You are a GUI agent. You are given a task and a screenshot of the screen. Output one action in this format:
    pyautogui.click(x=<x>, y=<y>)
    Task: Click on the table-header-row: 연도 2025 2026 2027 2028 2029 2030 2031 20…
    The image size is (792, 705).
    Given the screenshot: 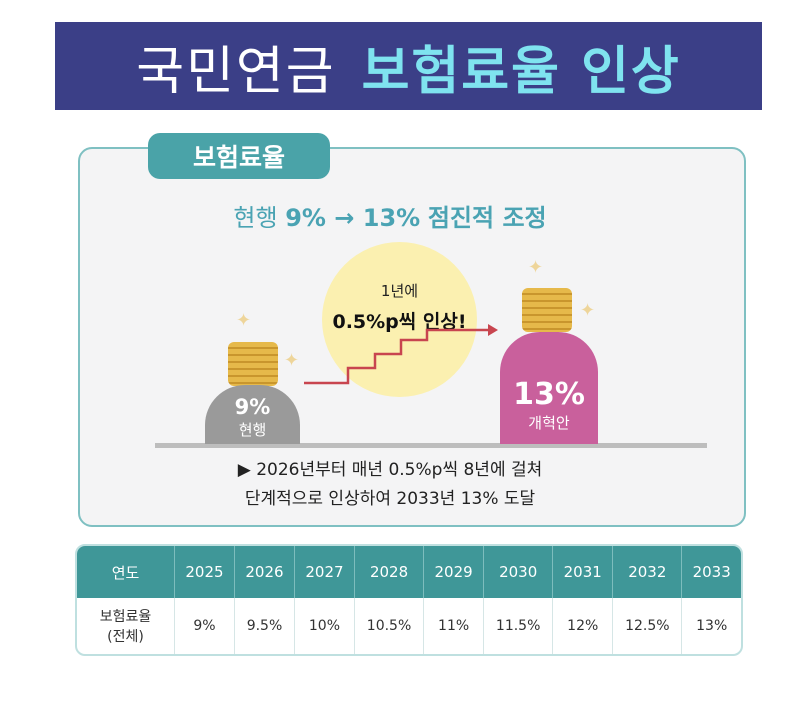 What is the action you would take?
    pyautogui.click(x=409, y=572)
    